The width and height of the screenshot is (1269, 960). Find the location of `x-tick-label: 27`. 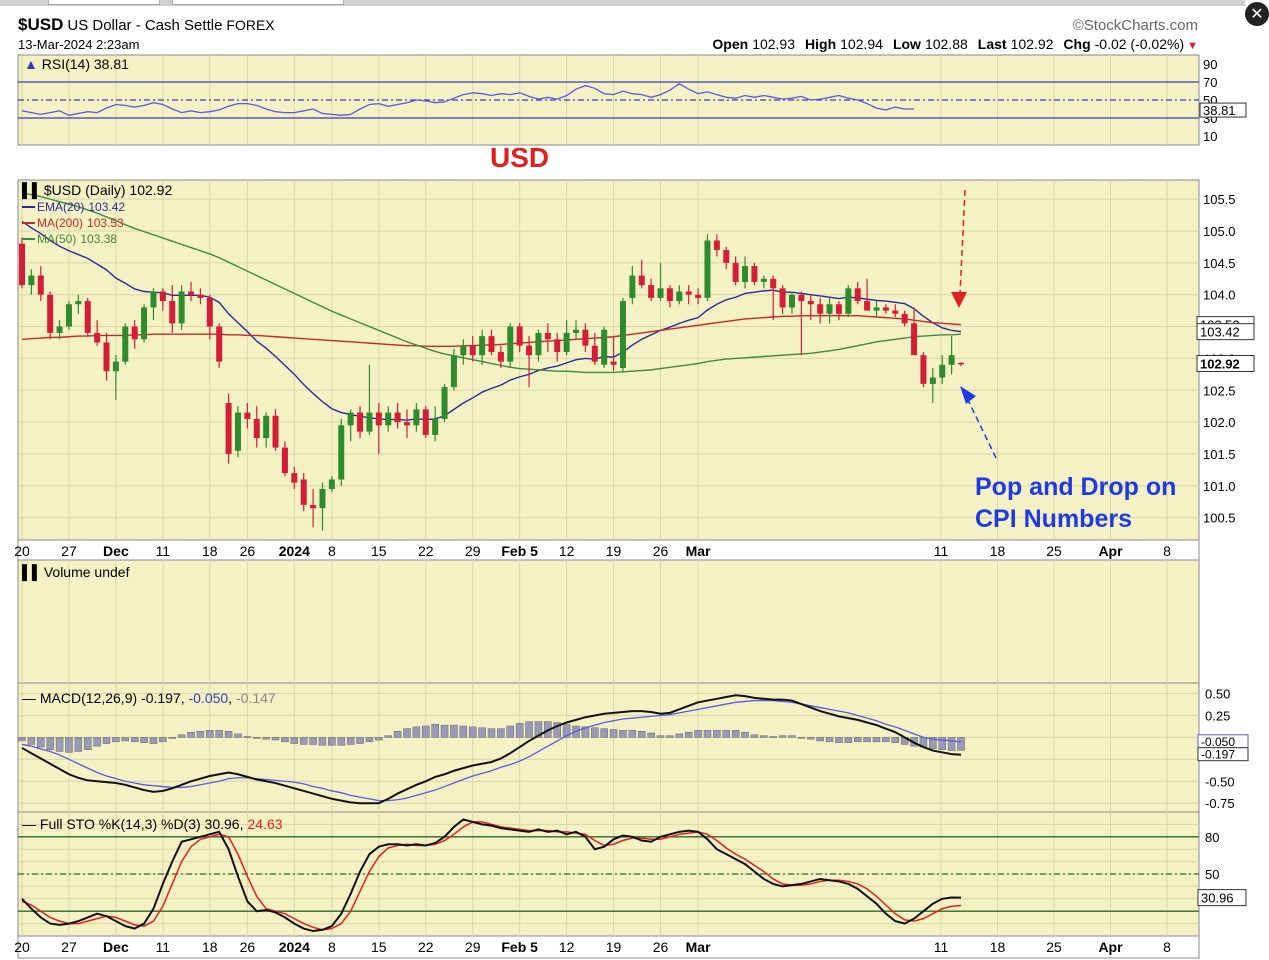

x-tick-label: 27 is located at coordinates (69, 551).